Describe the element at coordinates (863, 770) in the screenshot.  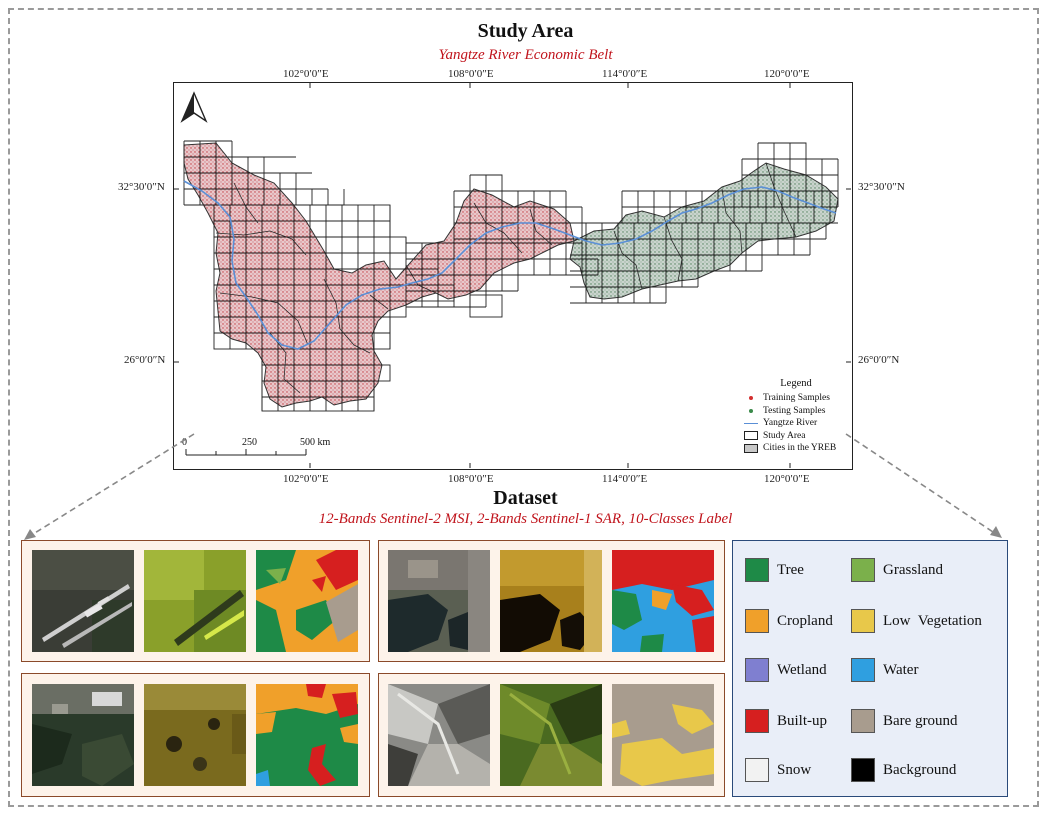
I see `background-swatch-icon` at that location.